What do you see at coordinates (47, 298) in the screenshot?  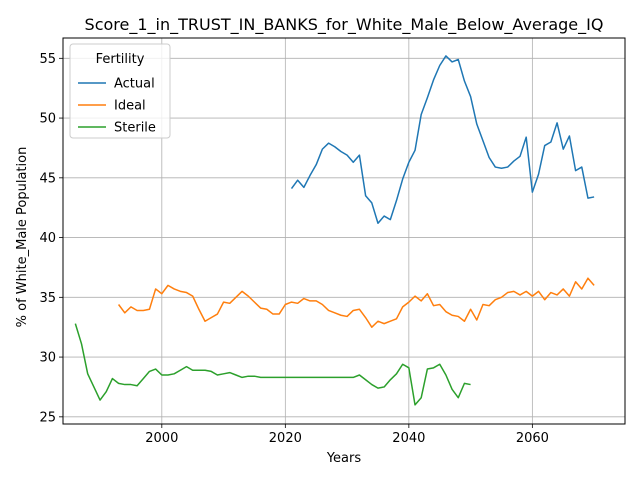 I see `y-tick-label: 35` at bounding box center [47, 298].